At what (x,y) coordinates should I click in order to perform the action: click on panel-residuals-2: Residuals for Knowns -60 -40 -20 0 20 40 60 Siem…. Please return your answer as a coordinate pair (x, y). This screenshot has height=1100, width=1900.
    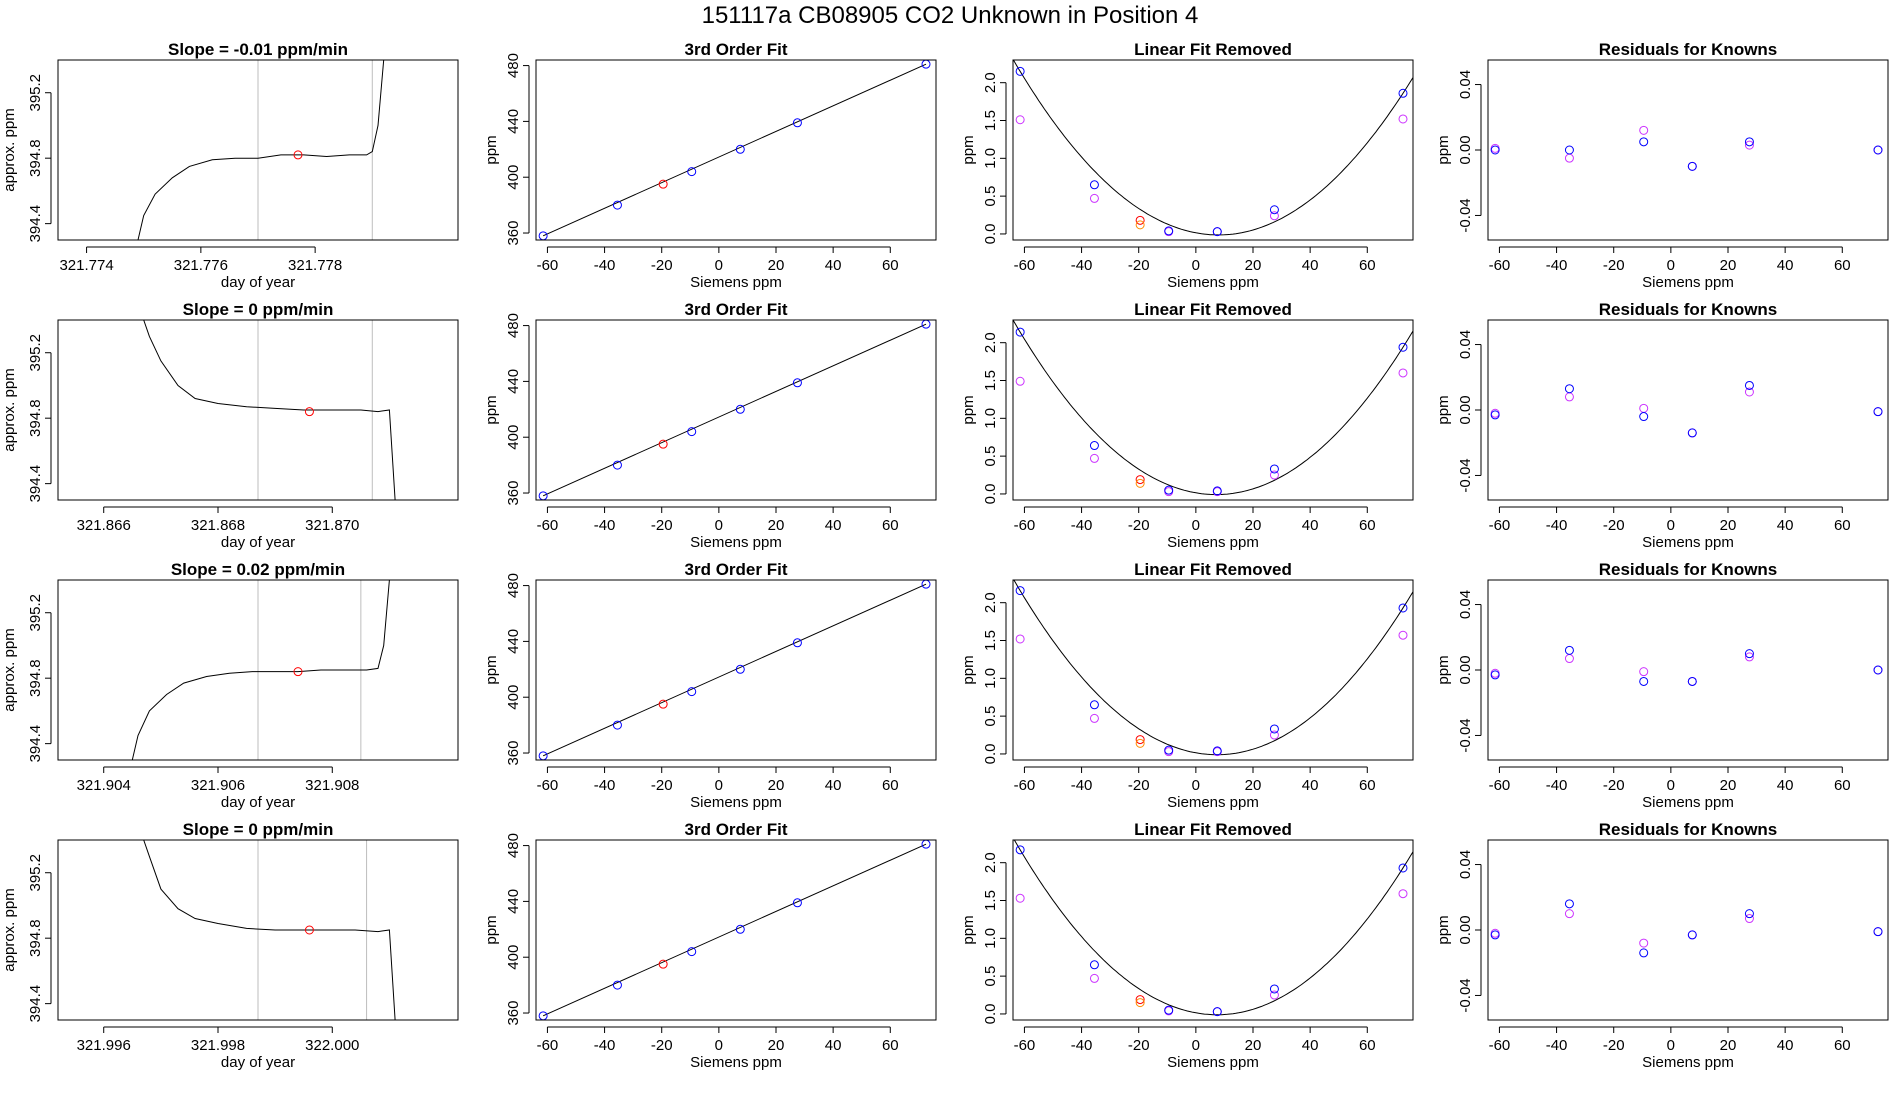
    Looking at the image, I should click on (1662, 425).